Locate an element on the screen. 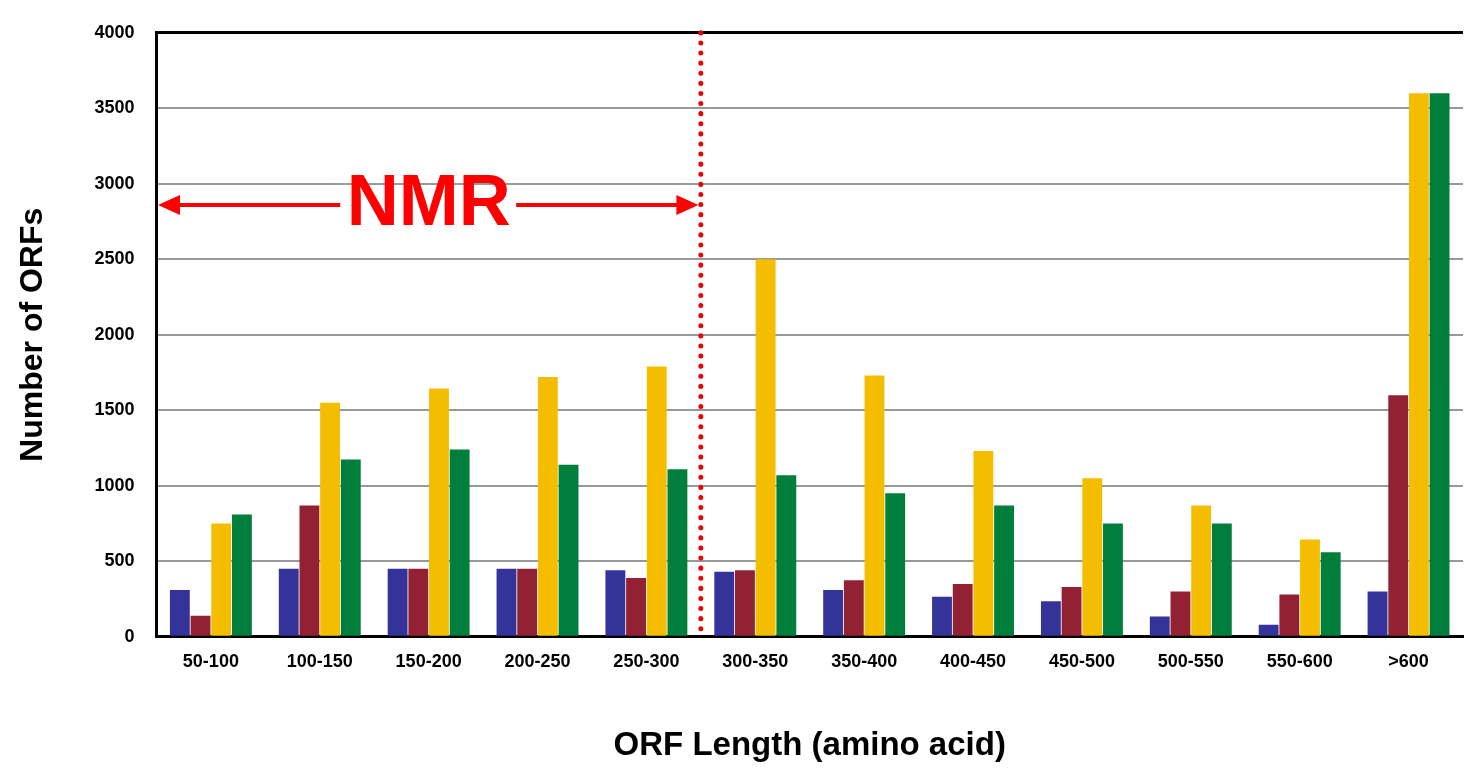 This screenshot has width=1465, height=780. annotation: NMR is located at coordinates (428, 199).